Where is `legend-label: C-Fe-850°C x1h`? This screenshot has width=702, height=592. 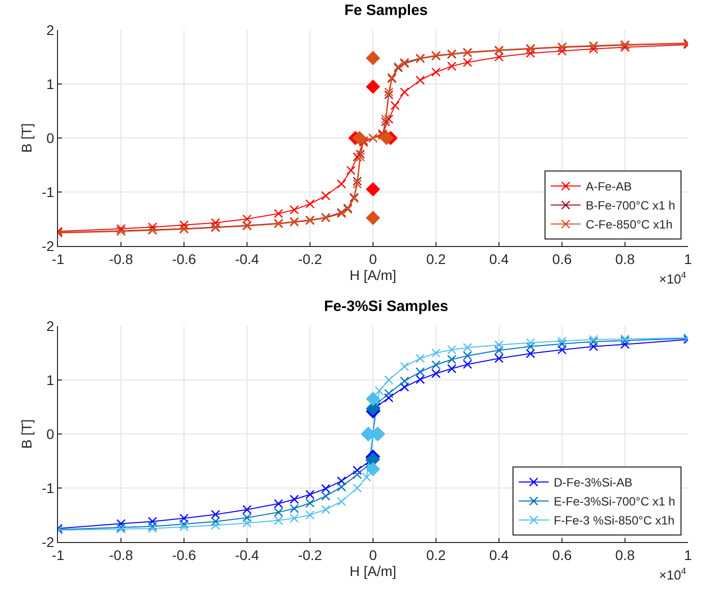
legend-label: C-Fe-850°C x1h is located at coordinates (629, 225).